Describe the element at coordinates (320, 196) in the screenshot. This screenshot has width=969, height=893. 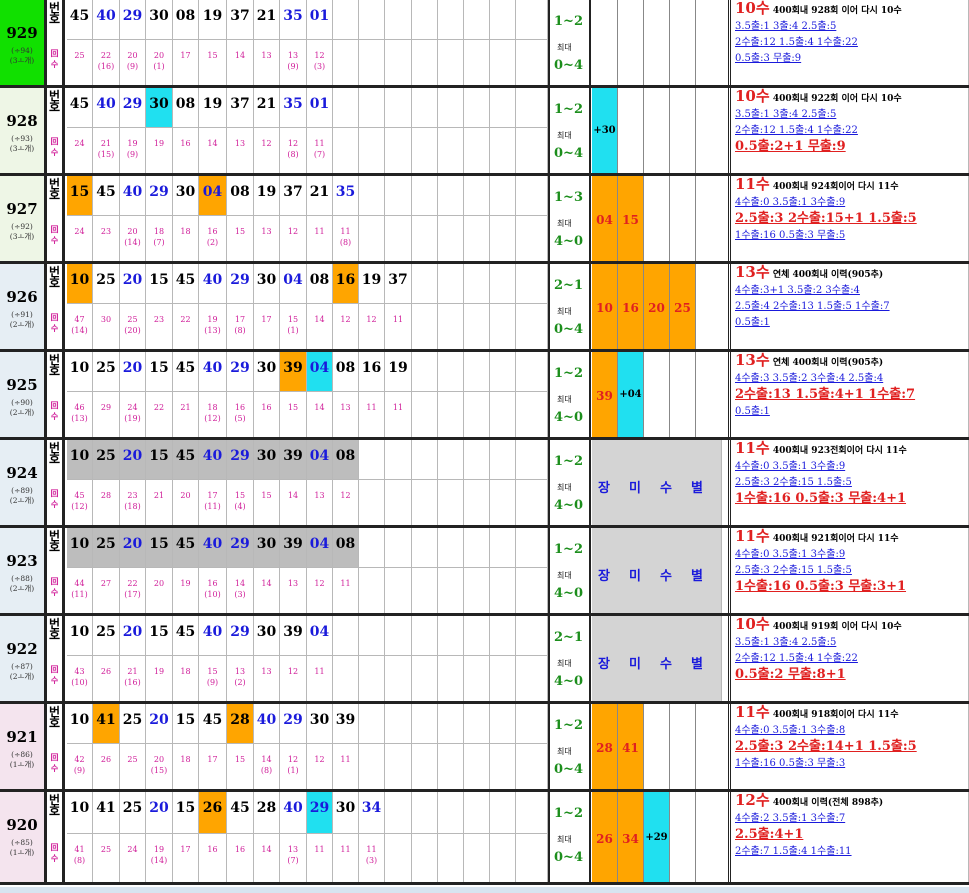
I see `ball-number-cell: 21` at that location.